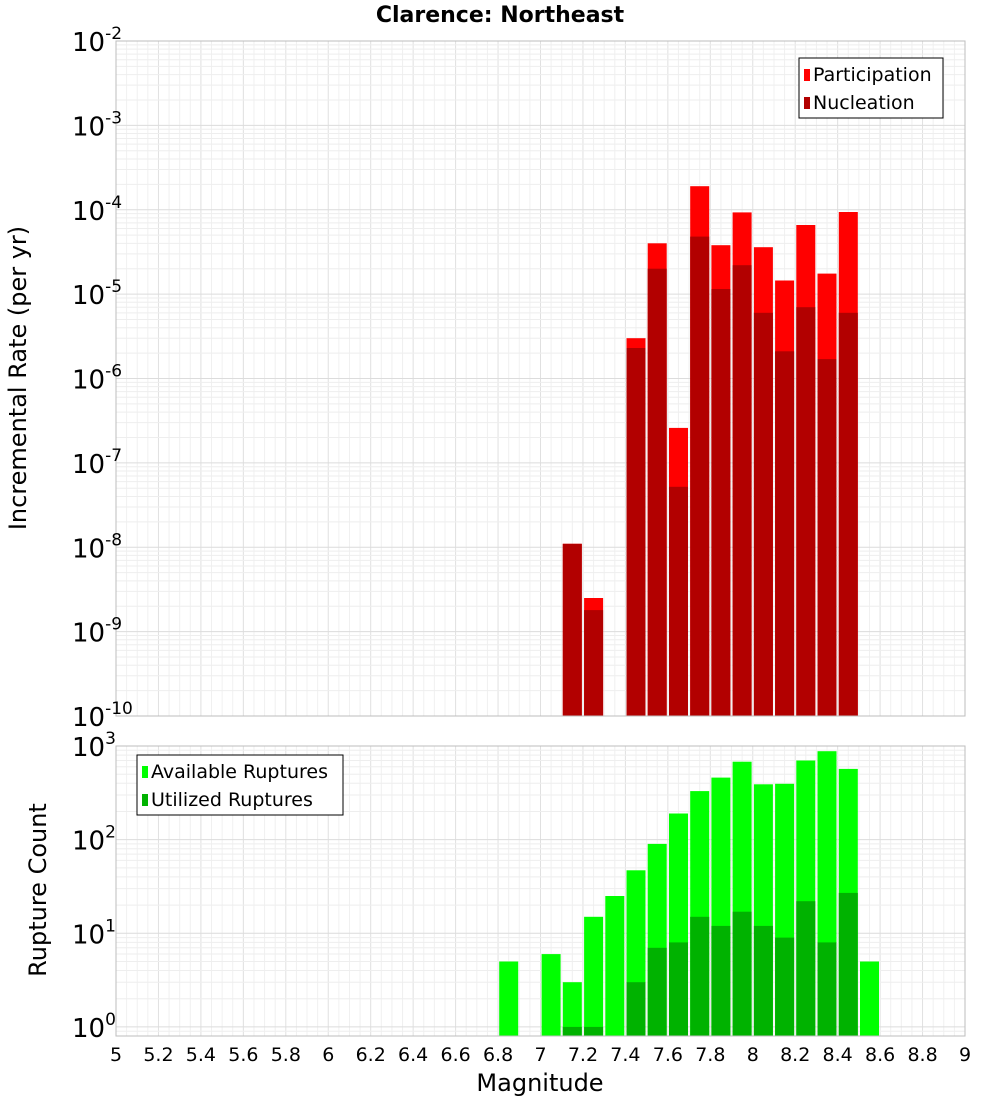 The image size is (1000, 1104). Describe the element at coordinates (113, 118) in the screenshot. I see `y-tick-exp: -3` at that location.